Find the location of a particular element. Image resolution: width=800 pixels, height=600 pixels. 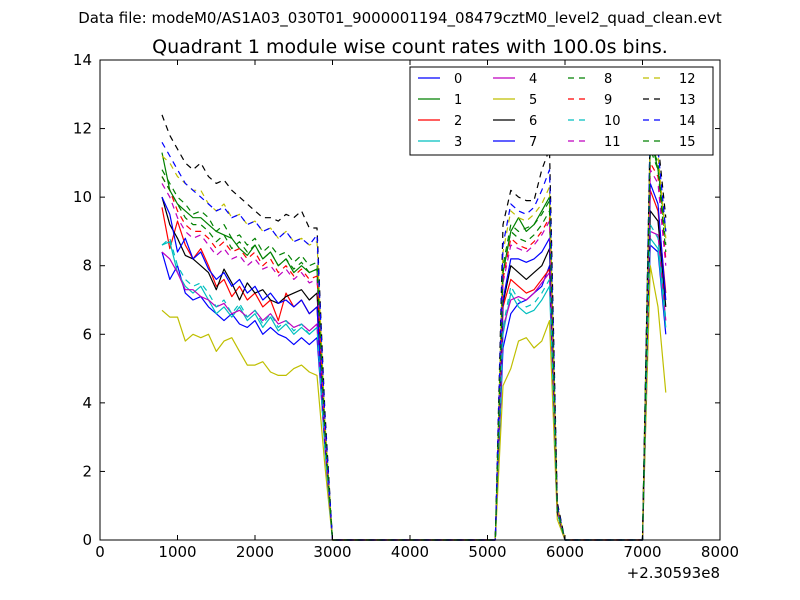

legend-label-10: 10 is located at coordinates (612, 121).